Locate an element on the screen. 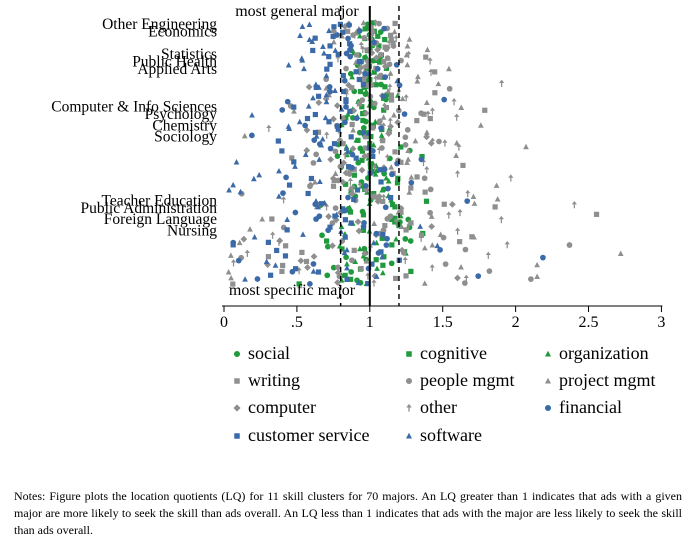  major-label: Chemistry is located at coordinates (184, 125).